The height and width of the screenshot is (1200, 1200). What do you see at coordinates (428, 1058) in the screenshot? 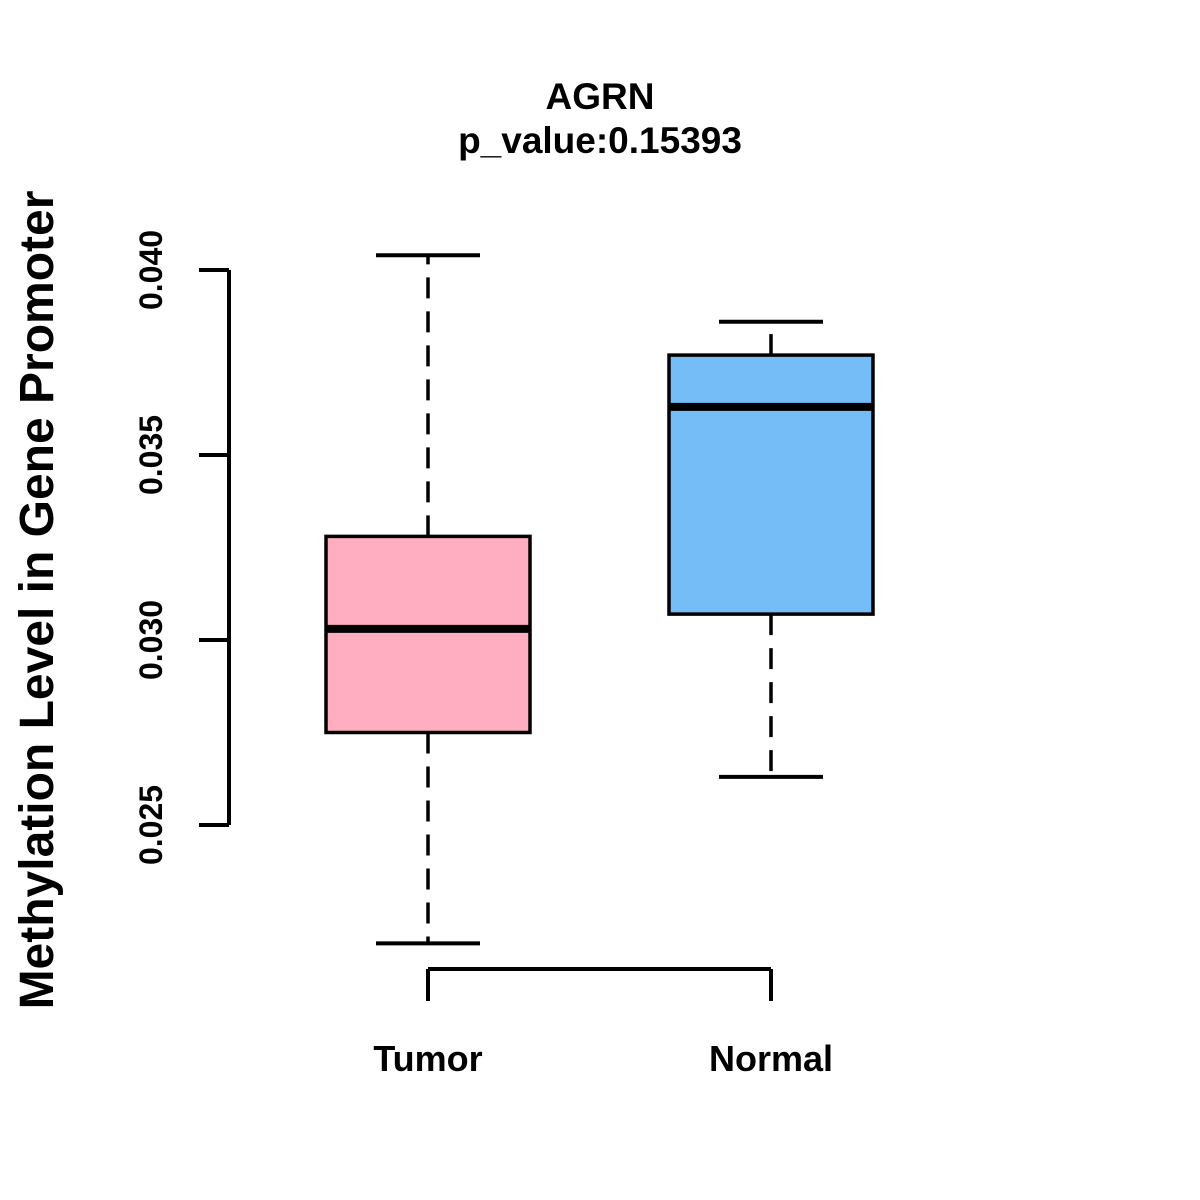
I see `x-category-label-tumor: Tumor` at bounding box center [428, 1058].